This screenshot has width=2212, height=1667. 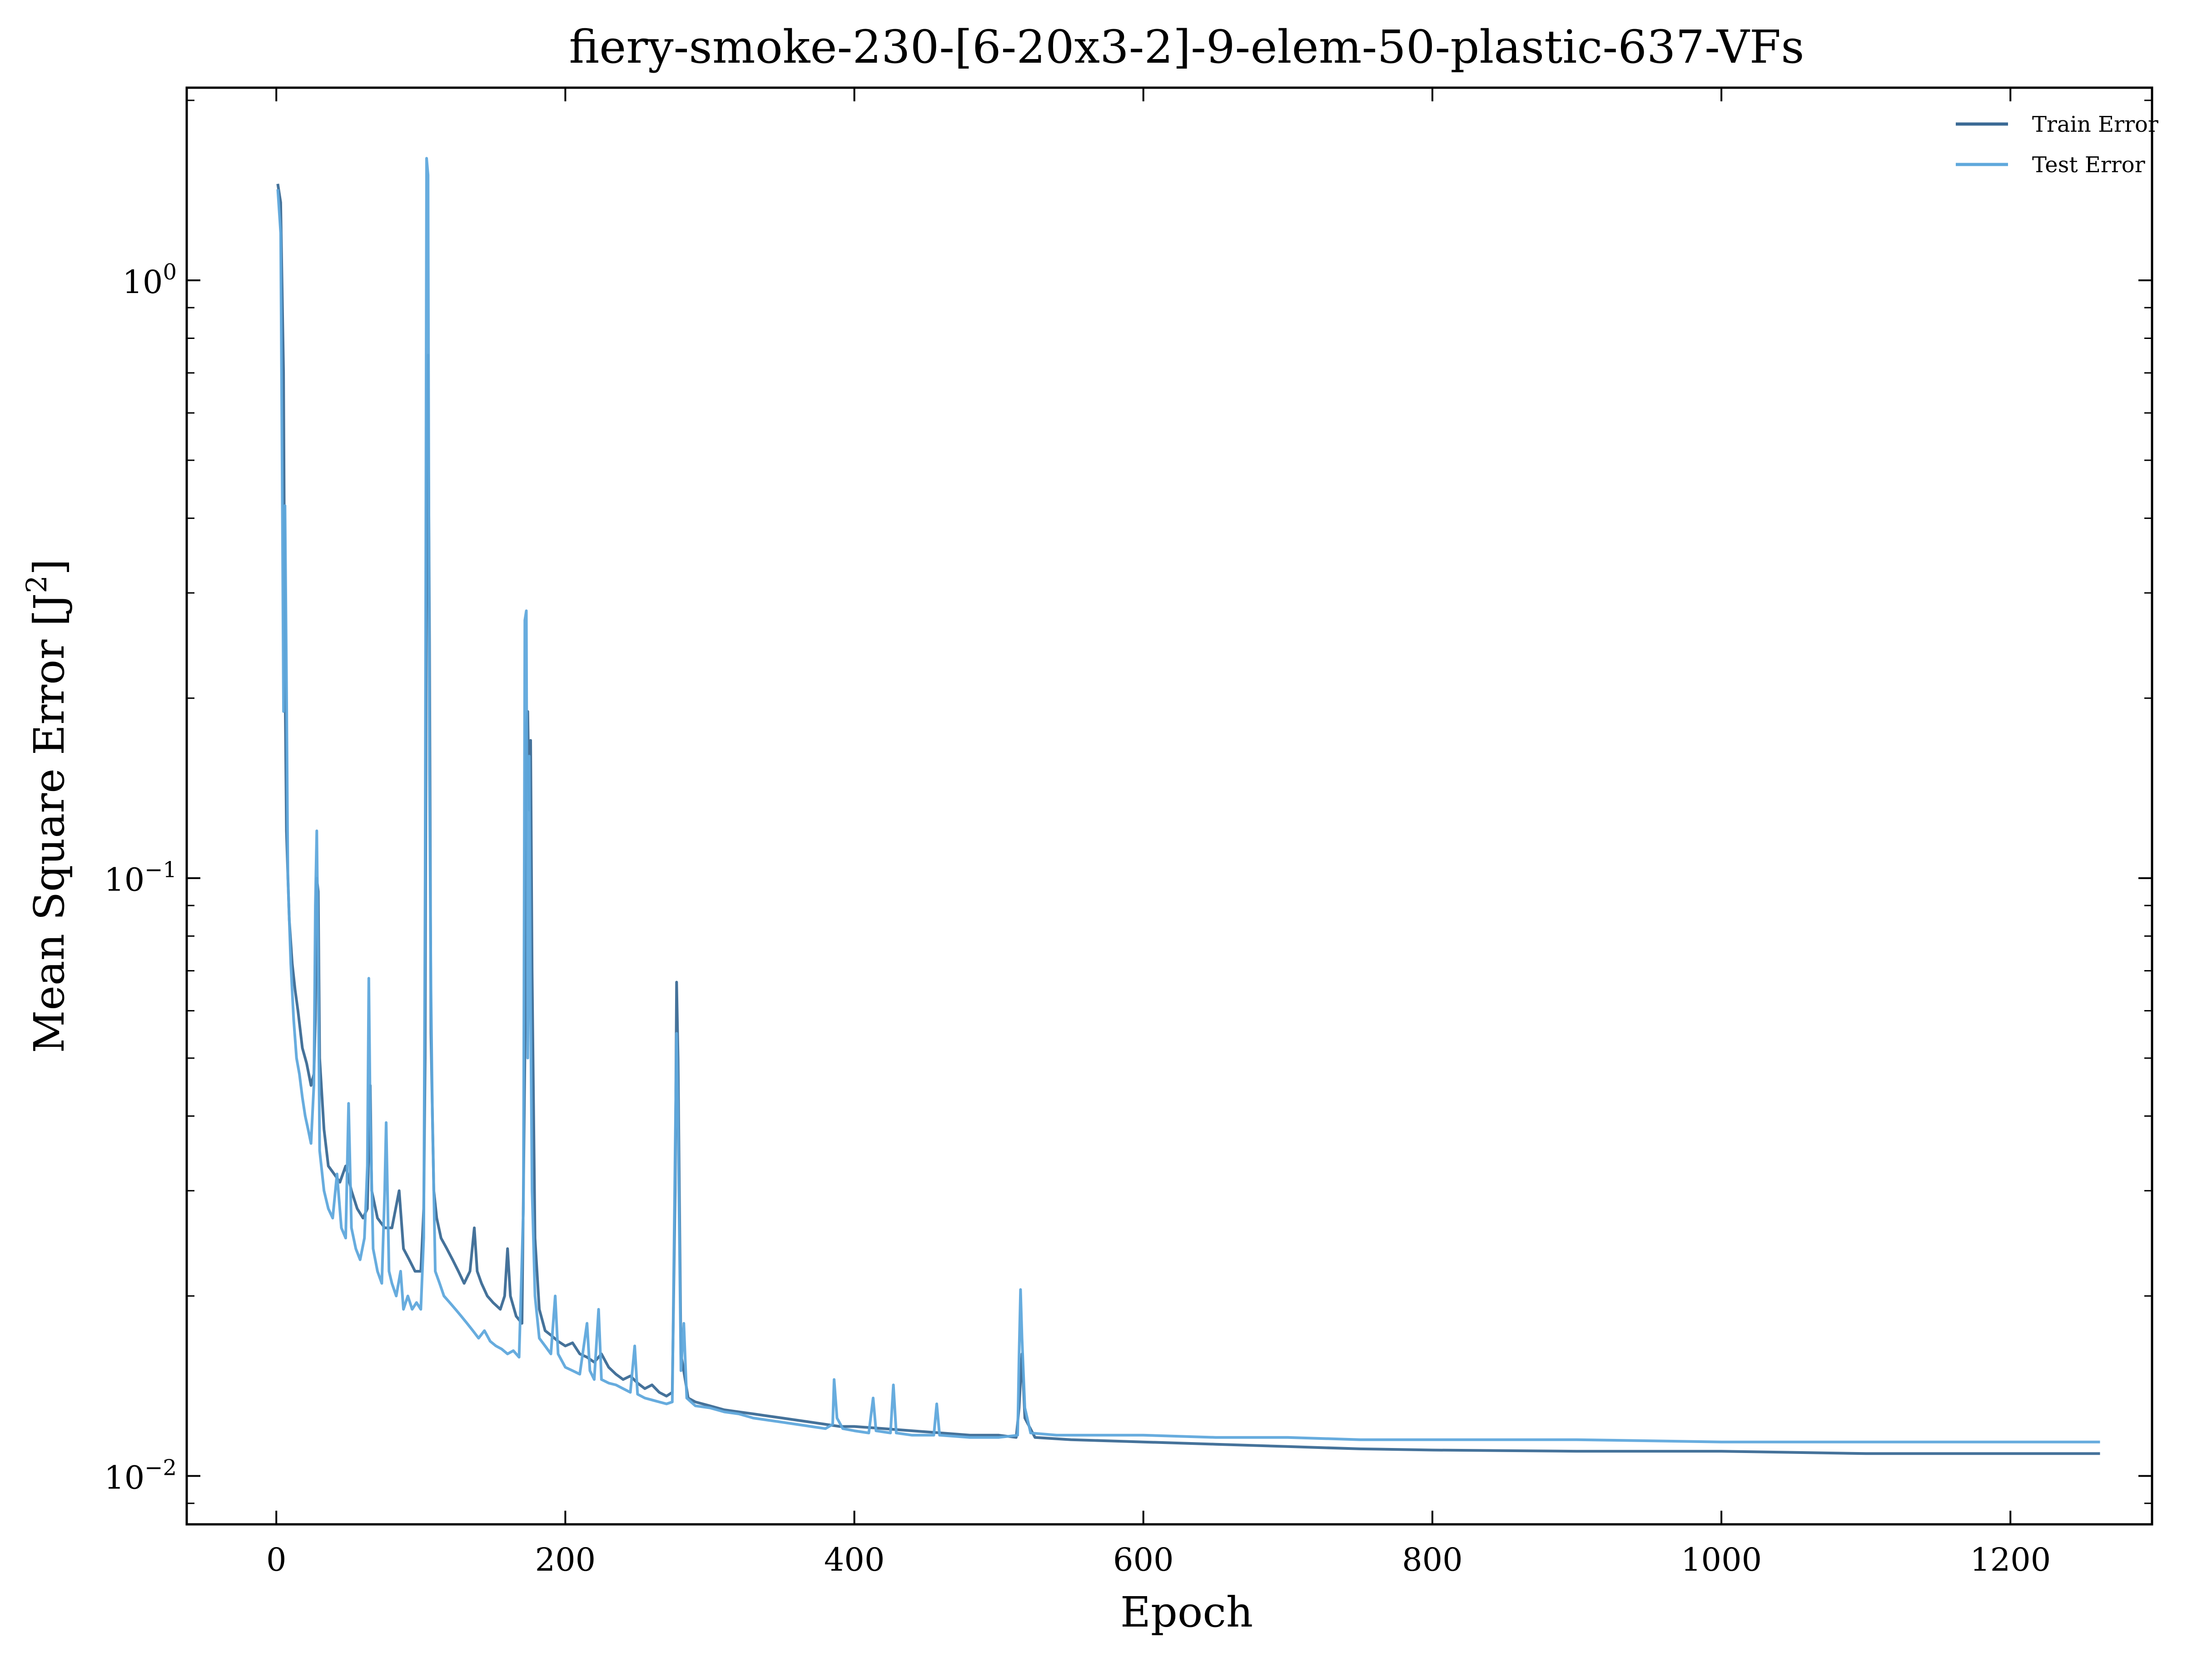 I want to click on x-tick-label: 1000, so click(x=1722, y=1559).